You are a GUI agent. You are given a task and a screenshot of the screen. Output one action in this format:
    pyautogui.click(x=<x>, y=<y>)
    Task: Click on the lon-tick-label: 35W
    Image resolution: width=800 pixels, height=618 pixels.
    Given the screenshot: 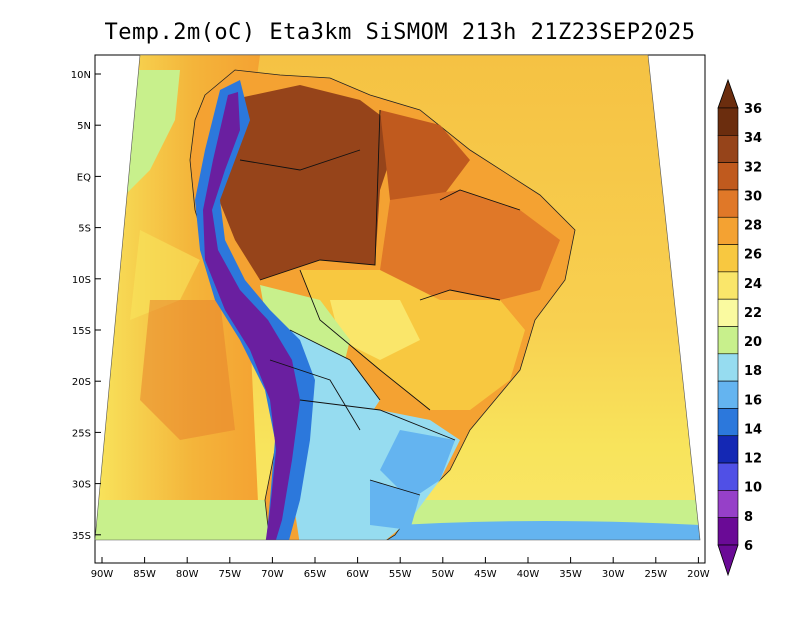 What is the action you would take?
    pyautogui.click(x=570, y=574)
    